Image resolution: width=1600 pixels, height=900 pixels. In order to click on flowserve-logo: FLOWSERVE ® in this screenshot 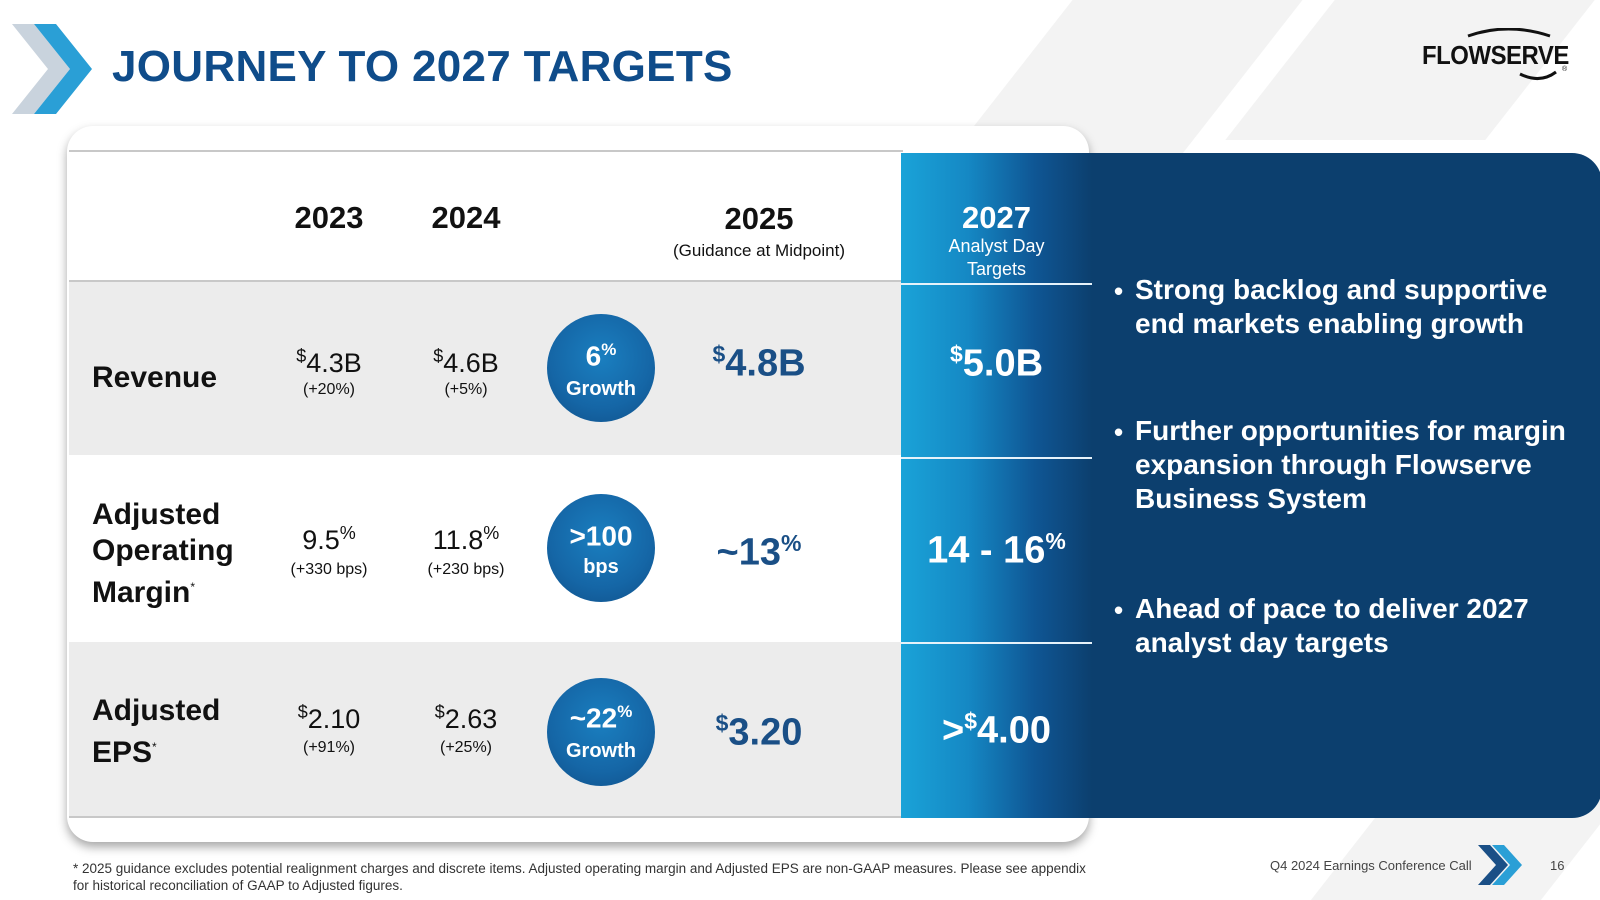, I will do `click(1497, 58)`.